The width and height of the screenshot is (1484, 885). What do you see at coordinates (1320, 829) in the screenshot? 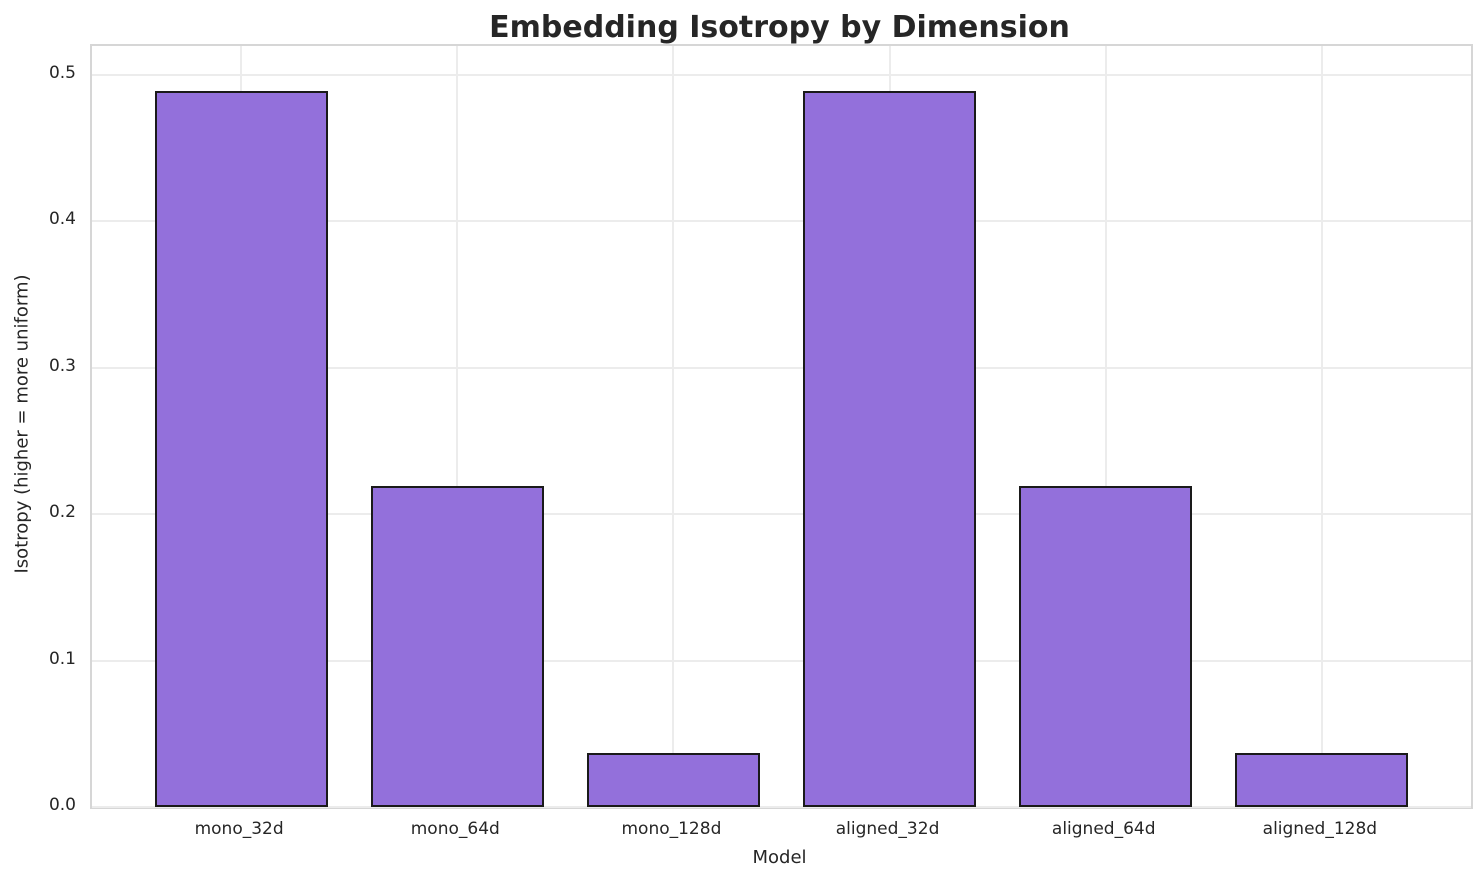
I see `x-tick-label: aligned_128d` at bounding box center [1320, 829].